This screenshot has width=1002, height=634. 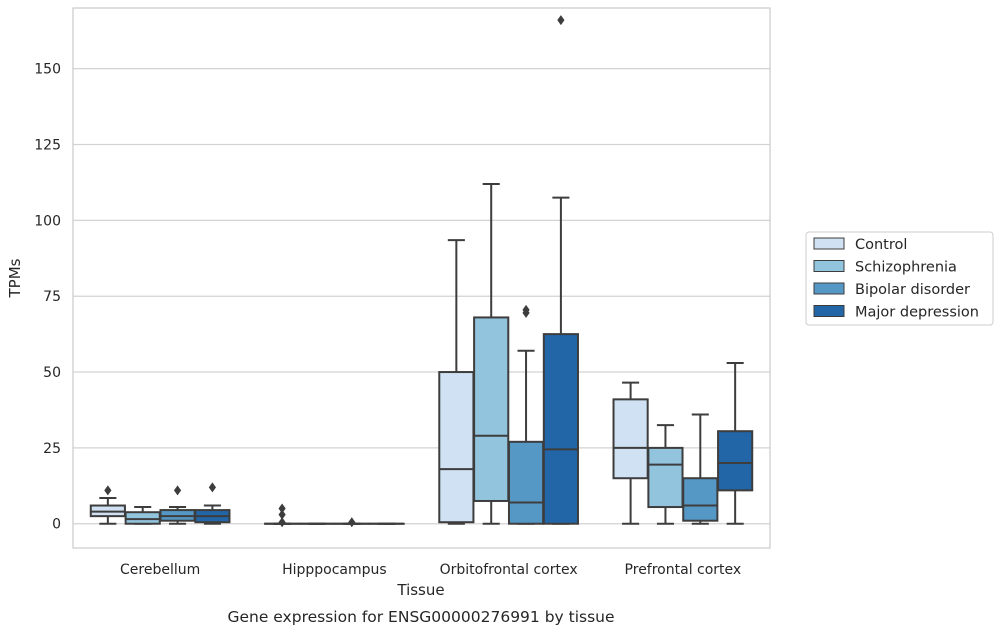 I want to click on legend-label: Major depression, so click(x=917, y=313).